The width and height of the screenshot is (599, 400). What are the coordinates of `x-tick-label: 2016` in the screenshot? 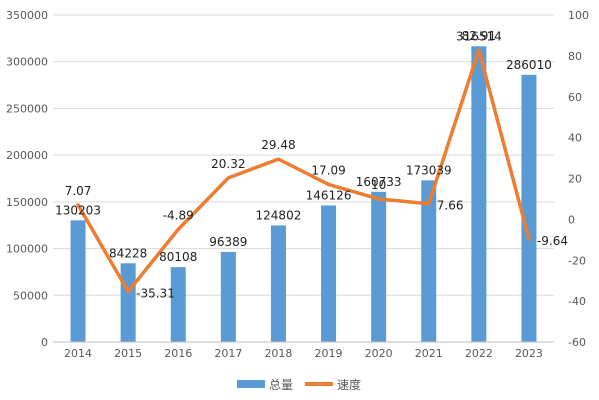 It's located at (178, 353).